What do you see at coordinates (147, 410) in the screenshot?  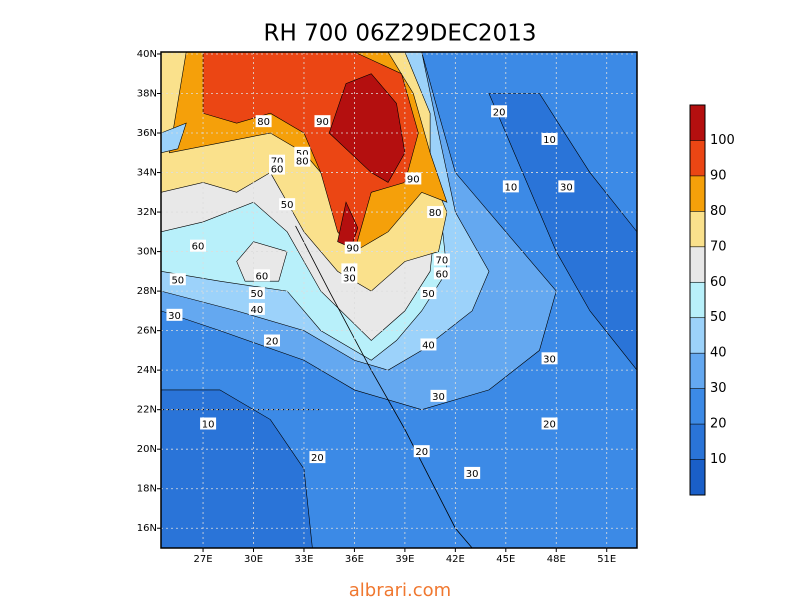 I see `y-tick-label: 22N` at bounding box center [147, 410].